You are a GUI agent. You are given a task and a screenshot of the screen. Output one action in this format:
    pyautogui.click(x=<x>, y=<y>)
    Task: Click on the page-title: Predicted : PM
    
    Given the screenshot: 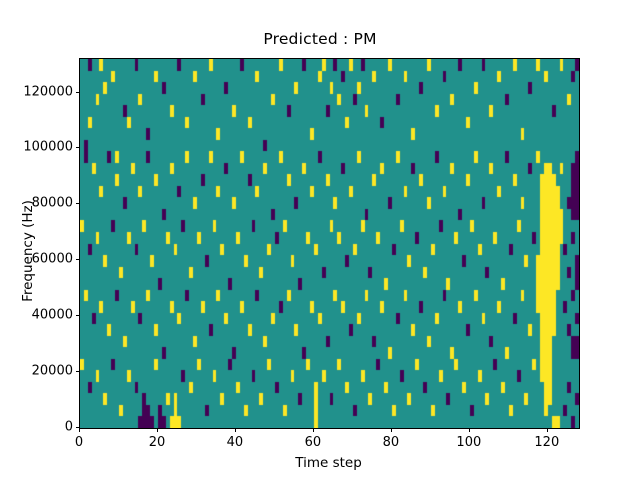 What is the action you would take?
    pyautogui.click(x=320, y=39)
    